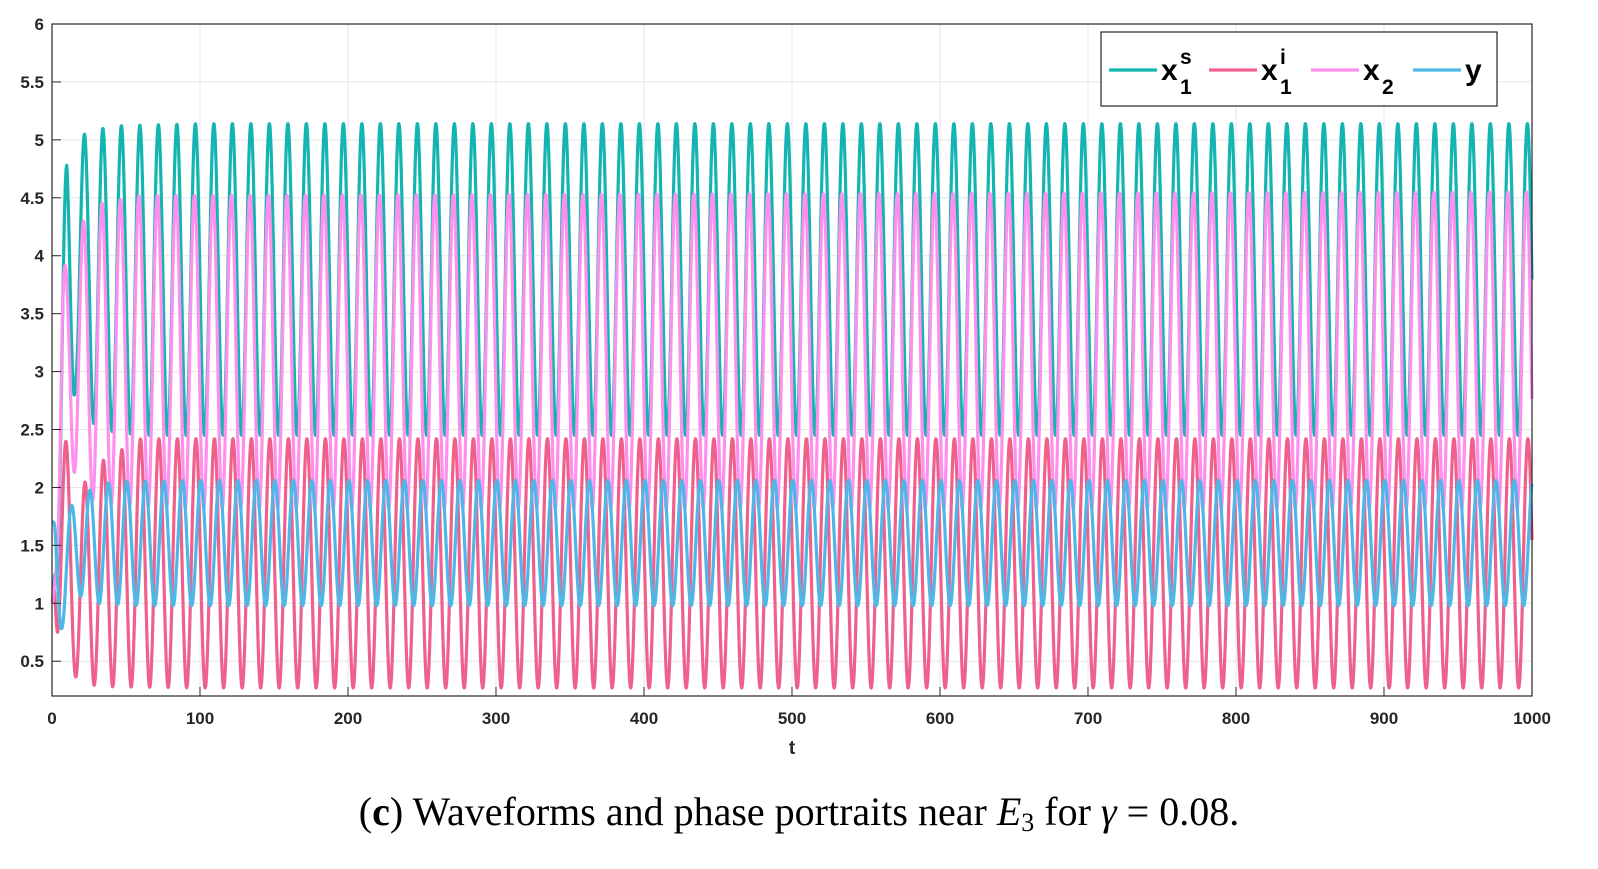  What do you see at coordinates (1269, 70) in the screenshot?
I see `legend-label-2: x` at bounding box center [1269, 70].